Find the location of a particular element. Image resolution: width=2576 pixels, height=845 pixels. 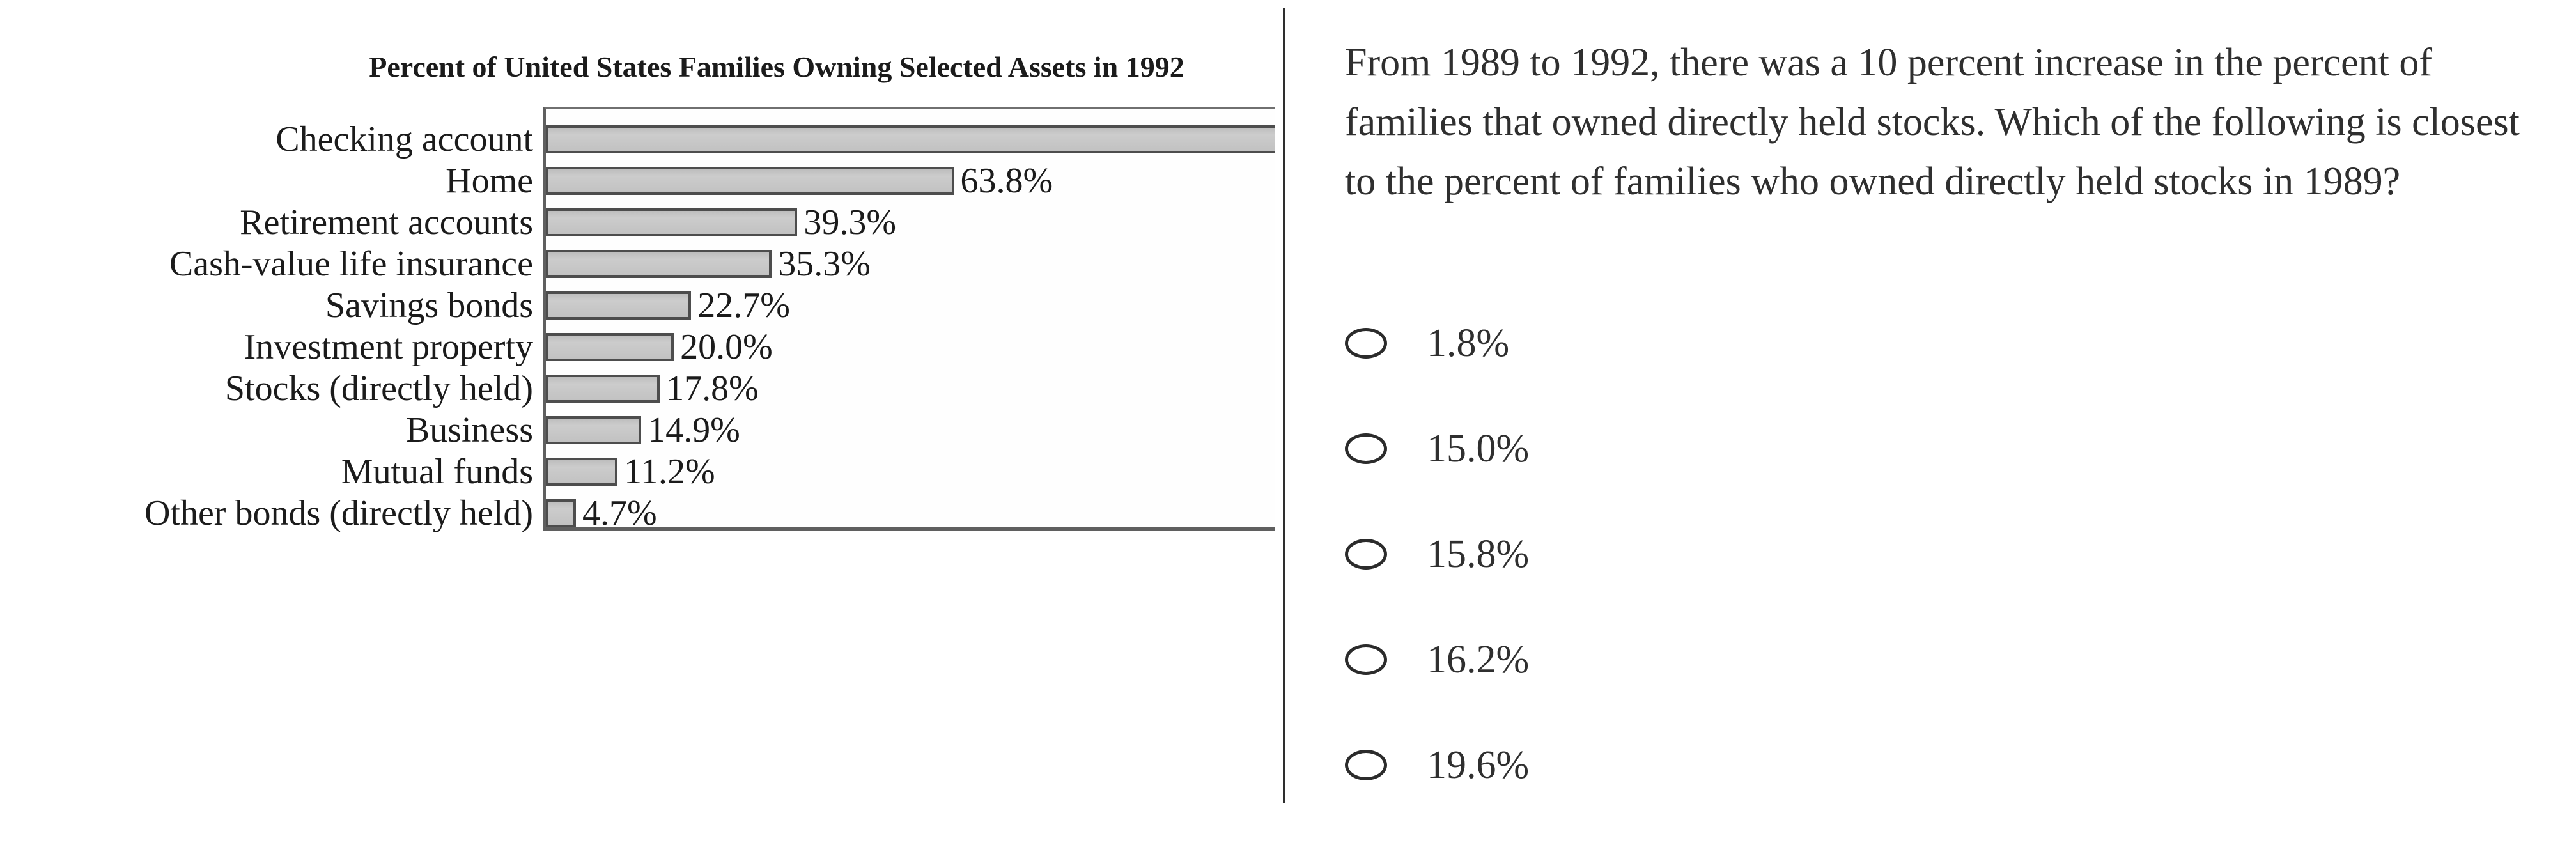

bar-value-investment-property: 20.0% is located at coordinates (726, 347).